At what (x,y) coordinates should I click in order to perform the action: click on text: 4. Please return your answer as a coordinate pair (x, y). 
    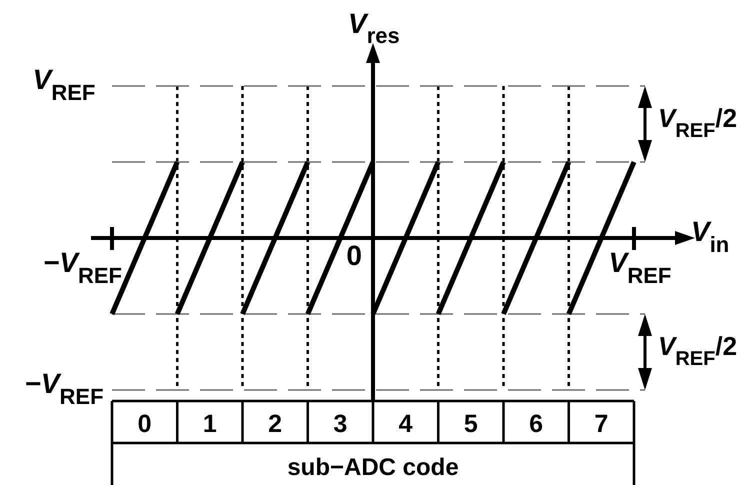
    Looking at the image, I should click on (405, 424).